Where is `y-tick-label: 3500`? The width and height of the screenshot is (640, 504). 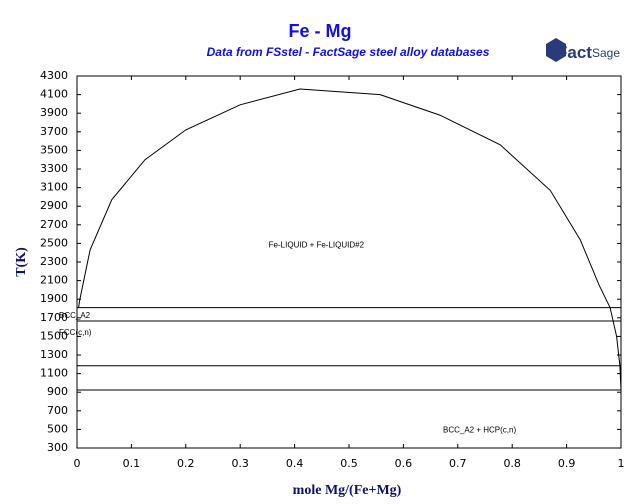
y-tick-label: 3500 is located at coordinates (54, 149).